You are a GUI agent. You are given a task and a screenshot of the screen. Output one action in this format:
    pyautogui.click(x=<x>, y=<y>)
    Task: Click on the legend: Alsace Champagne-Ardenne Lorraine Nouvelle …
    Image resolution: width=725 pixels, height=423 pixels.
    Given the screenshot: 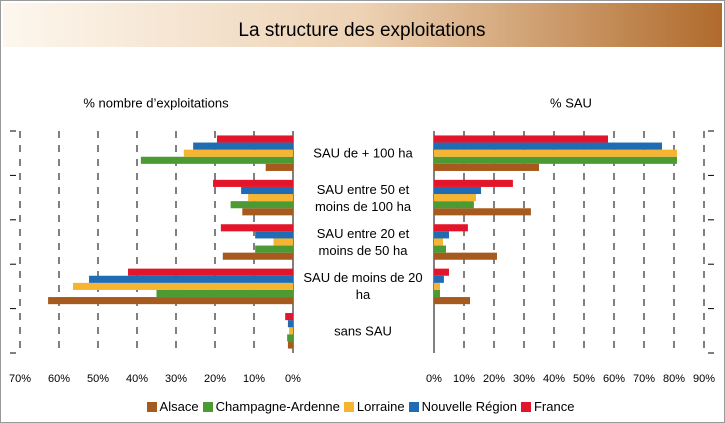 What is the action you would take?
    pyautogui.click(x=362, y=406)
    